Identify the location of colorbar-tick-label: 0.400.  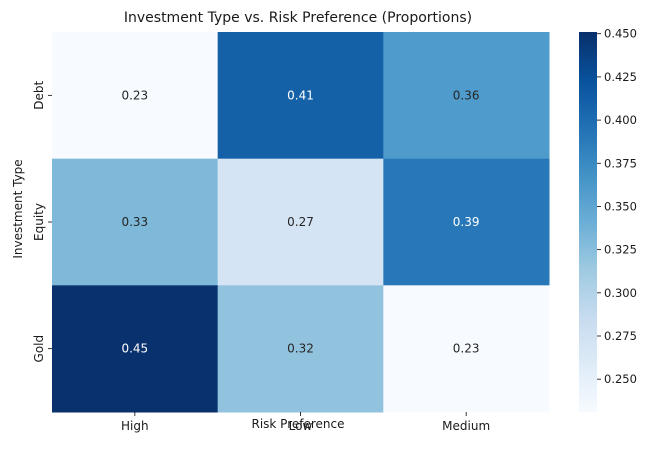
(620, 120).